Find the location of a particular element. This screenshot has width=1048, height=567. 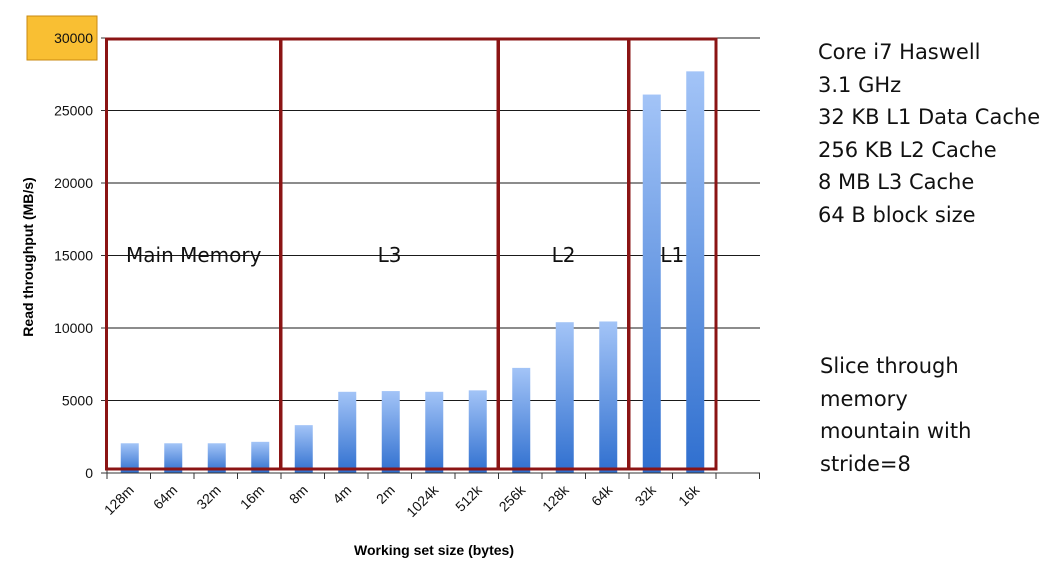

region-box-l1 is located at coordinates (672, 254).